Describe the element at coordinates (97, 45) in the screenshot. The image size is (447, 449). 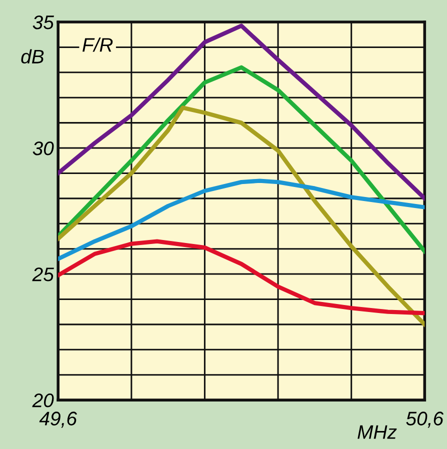
I see `annotation: F/R` at that location.